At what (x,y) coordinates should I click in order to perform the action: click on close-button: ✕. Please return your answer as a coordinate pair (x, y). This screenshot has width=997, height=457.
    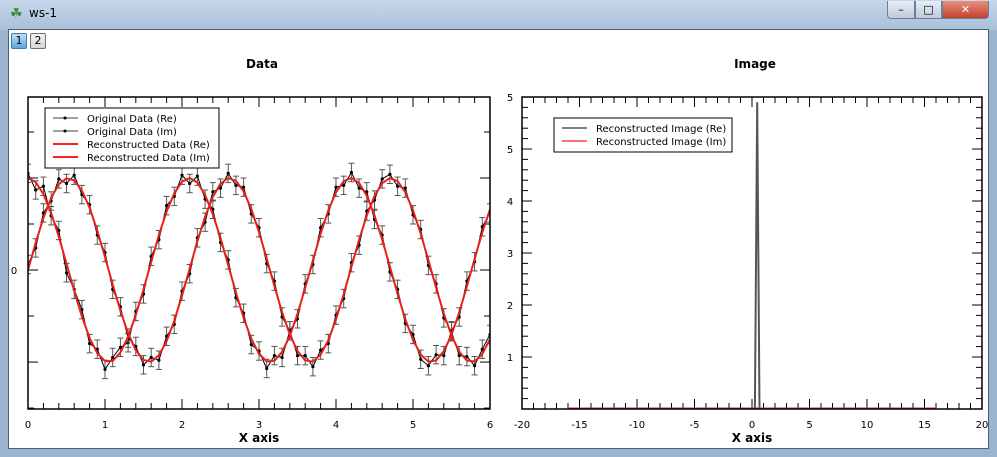
    Looking at the image, I should click on (965, 10).